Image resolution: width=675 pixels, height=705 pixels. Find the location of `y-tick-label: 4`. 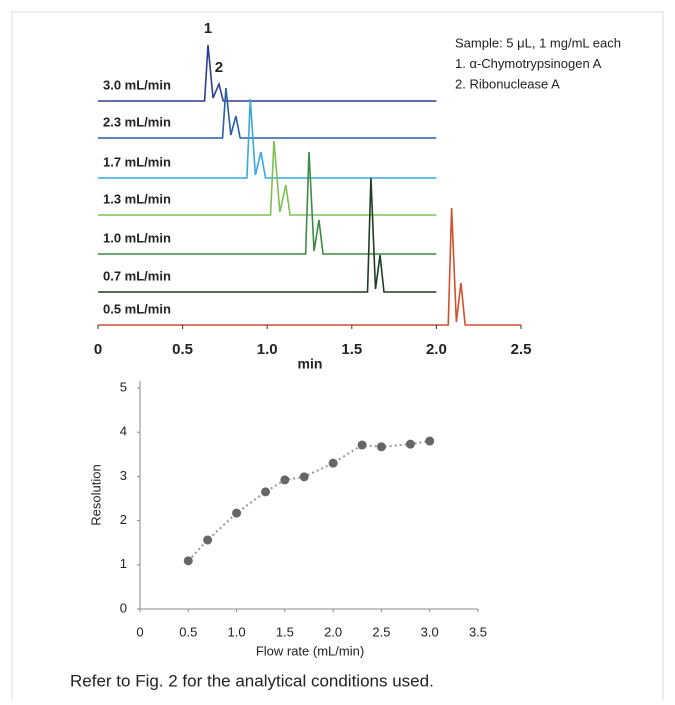

y-tick-label: 4 is located at coordinates (123, 431).